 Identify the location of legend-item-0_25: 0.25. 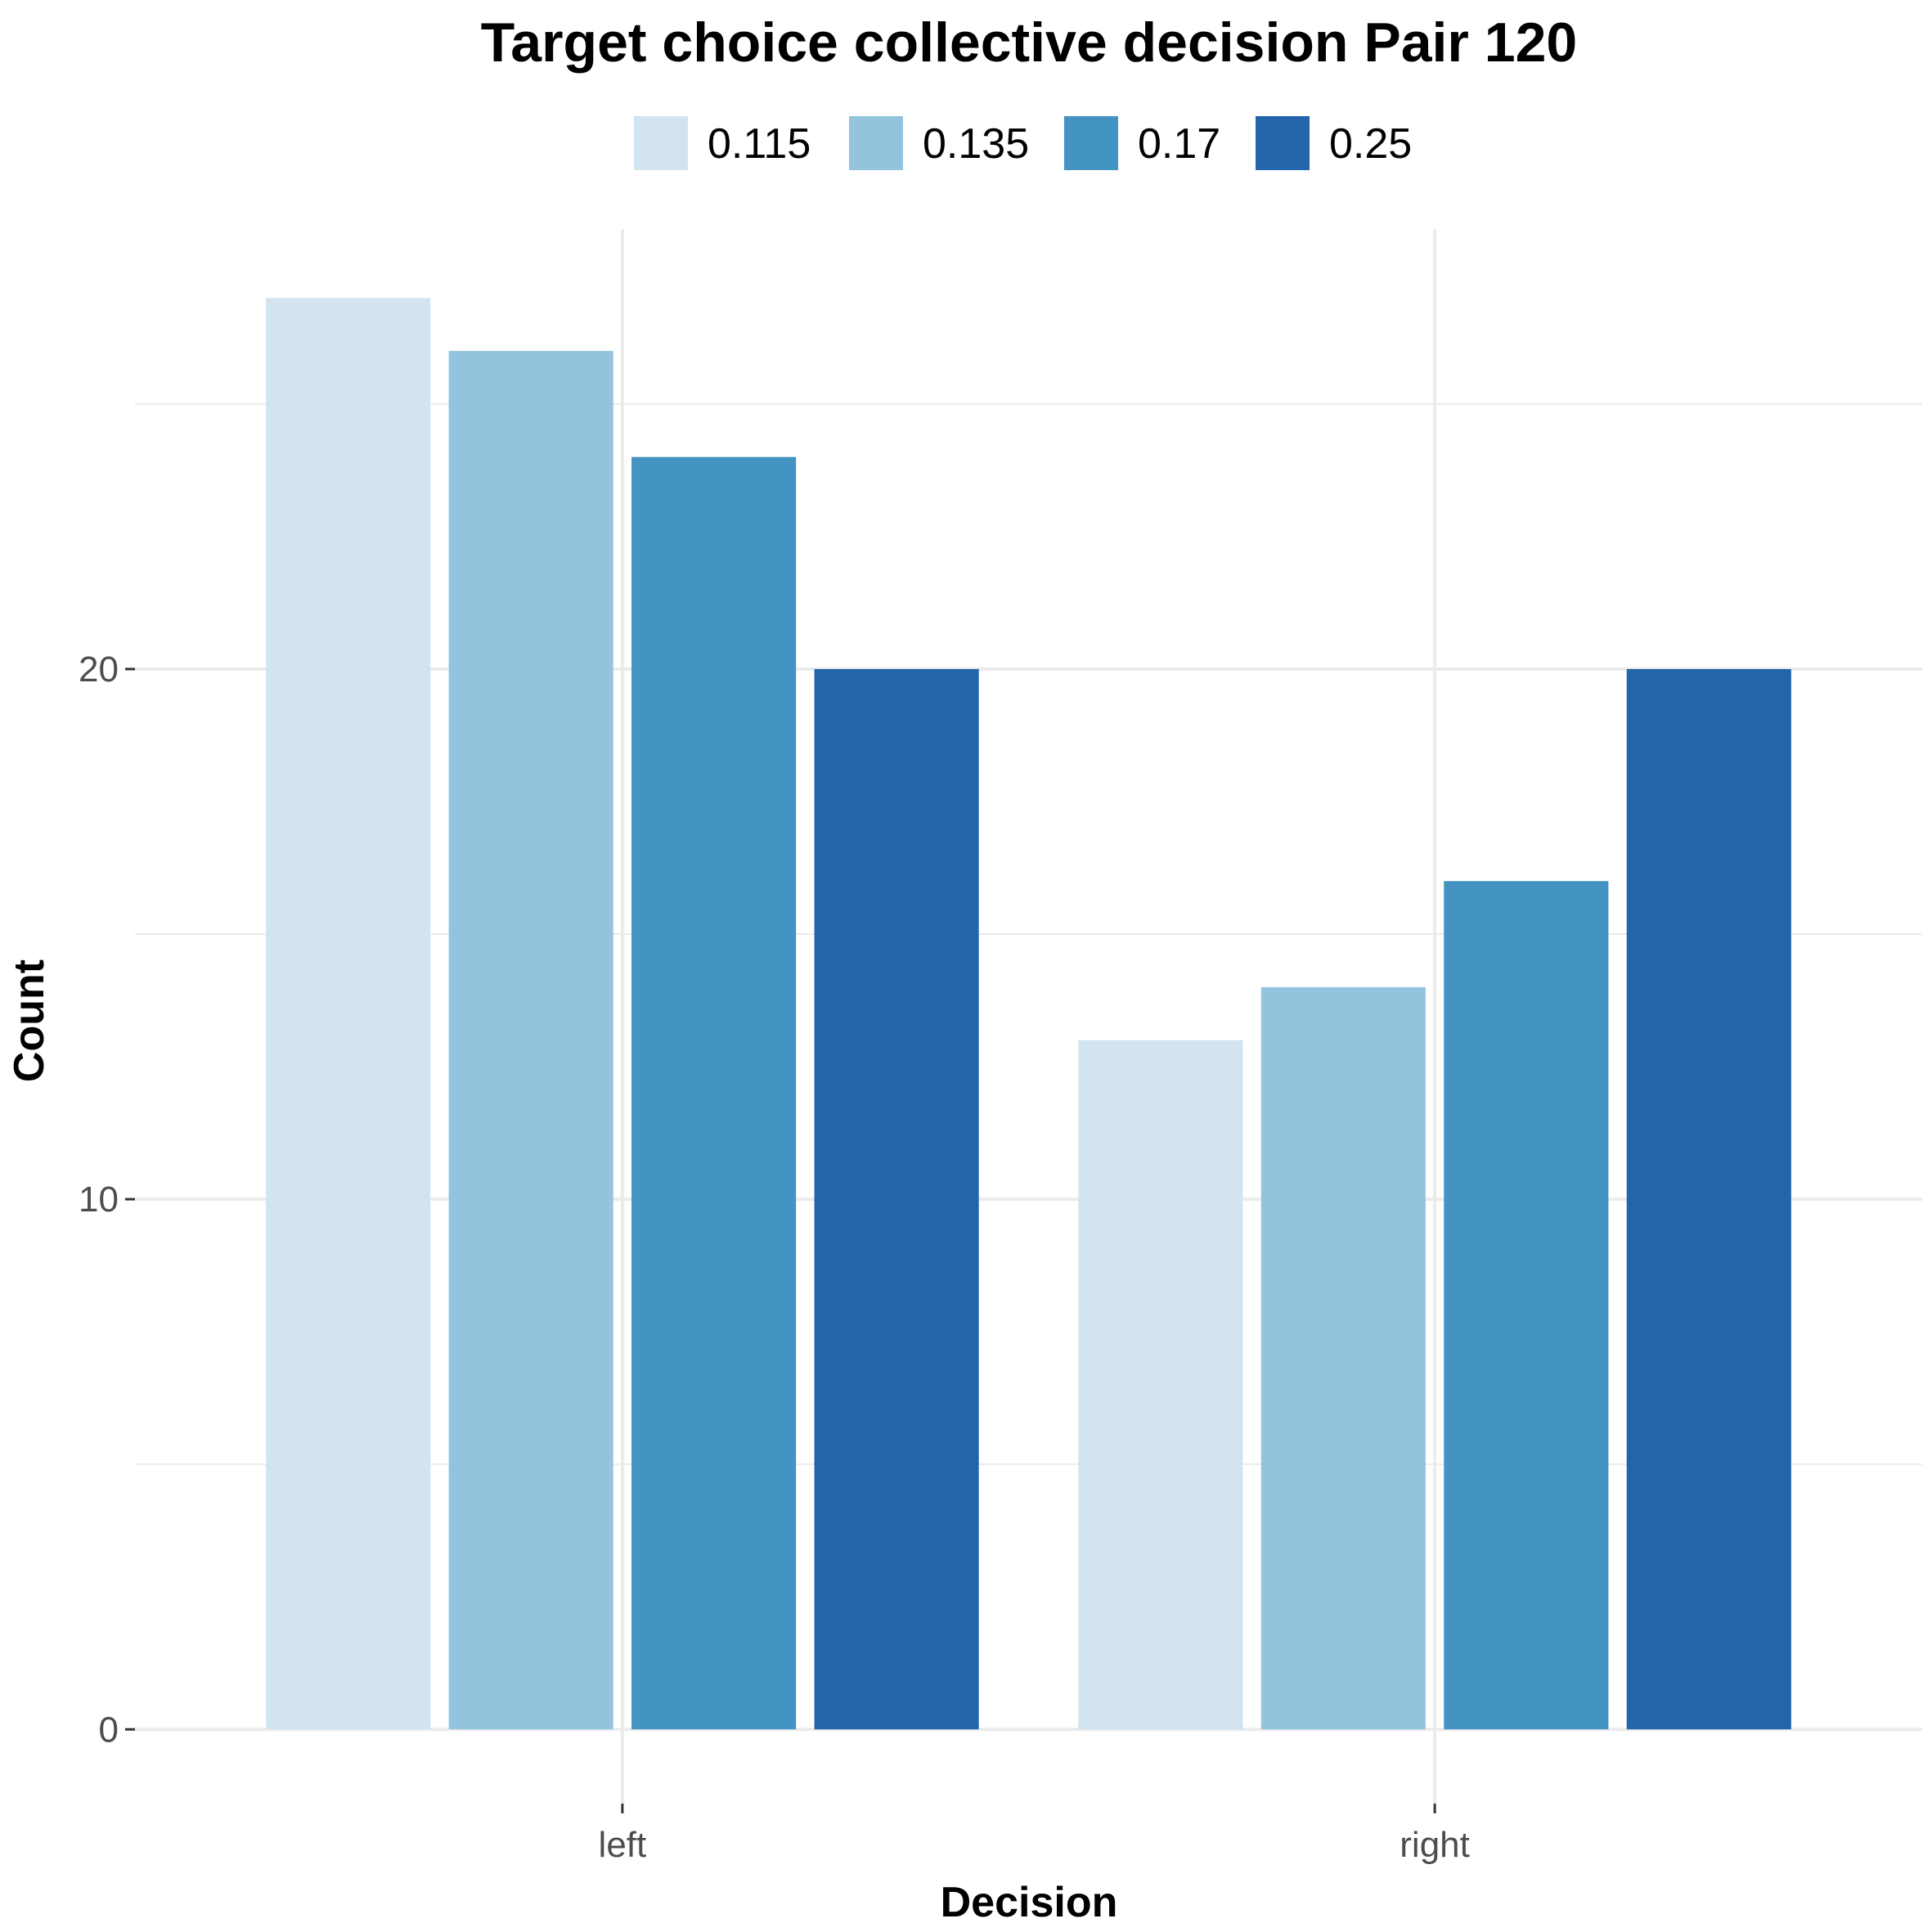
(1334, 143).